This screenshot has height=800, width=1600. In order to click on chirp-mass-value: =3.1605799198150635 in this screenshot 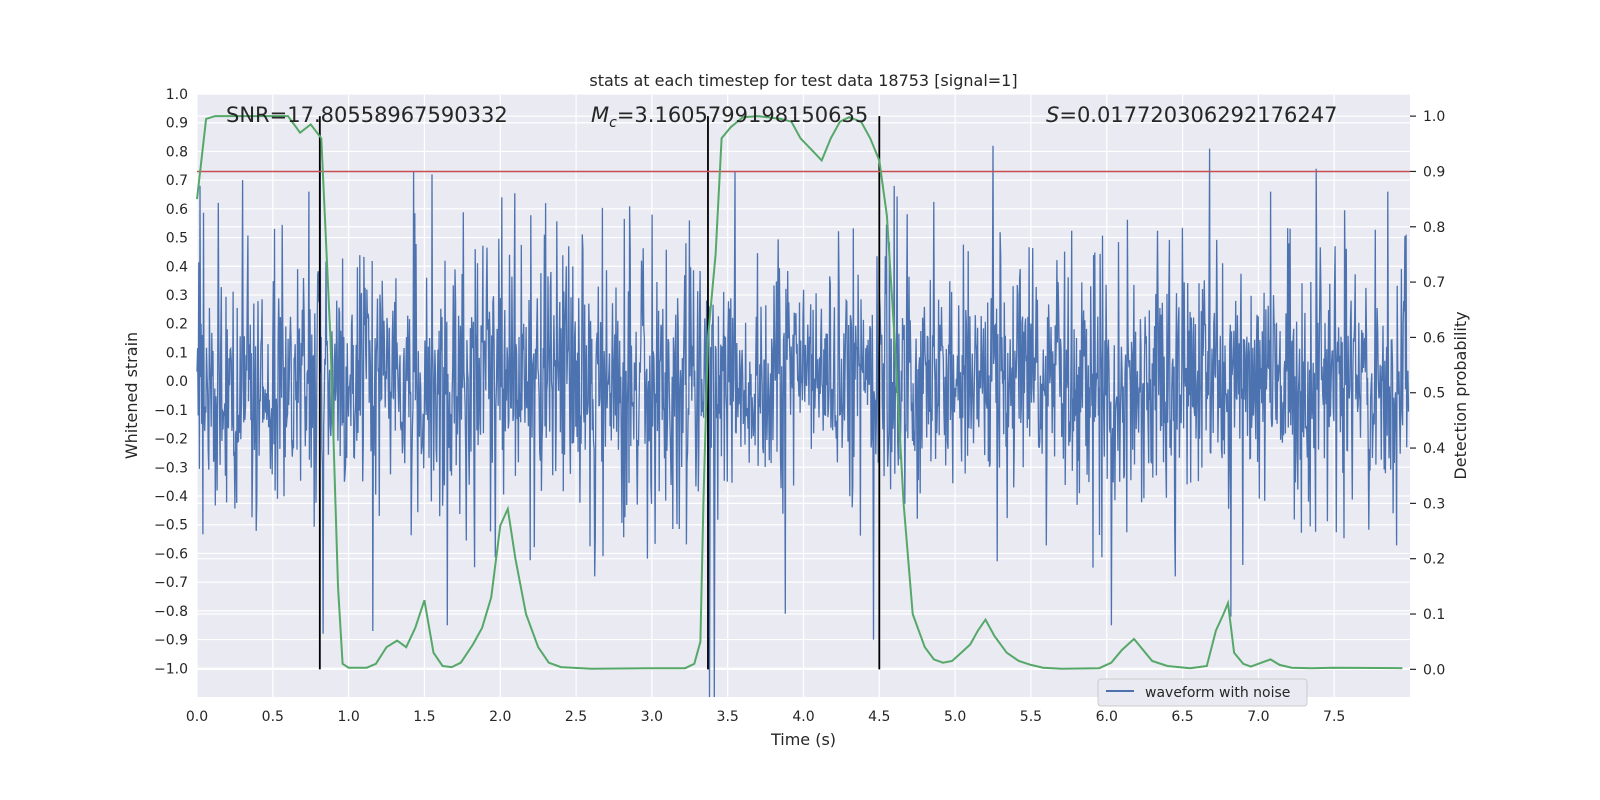, I will do `click(742, 115)`.